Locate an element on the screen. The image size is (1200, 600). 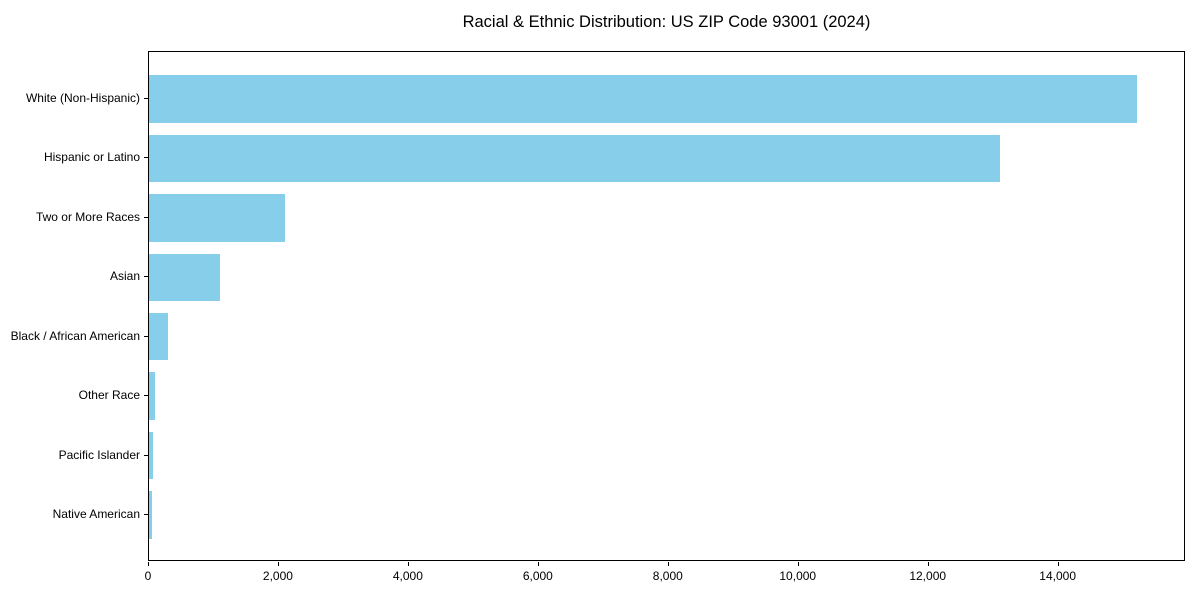
y-tick-label: Pacific Islander is located at coordinates (99, 454).